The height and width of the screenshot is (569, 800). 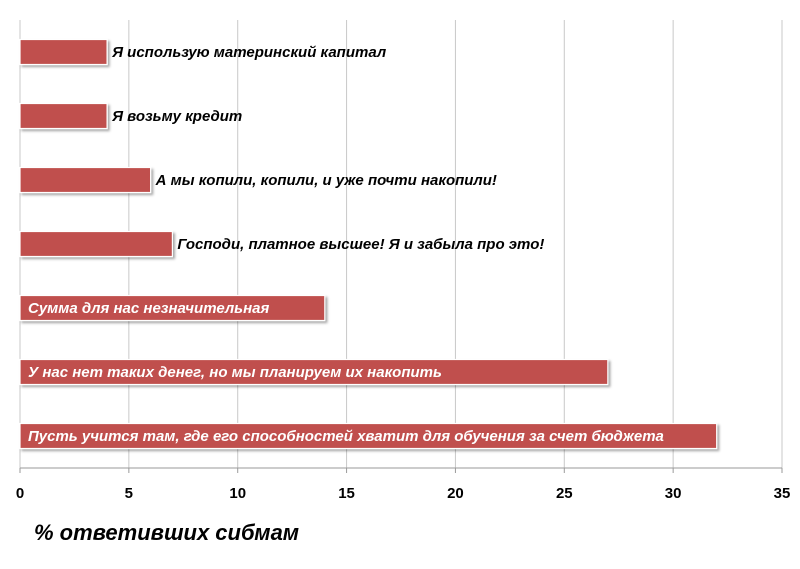 I want to click on x-tick-label: 10, so click(x=237, y=493).